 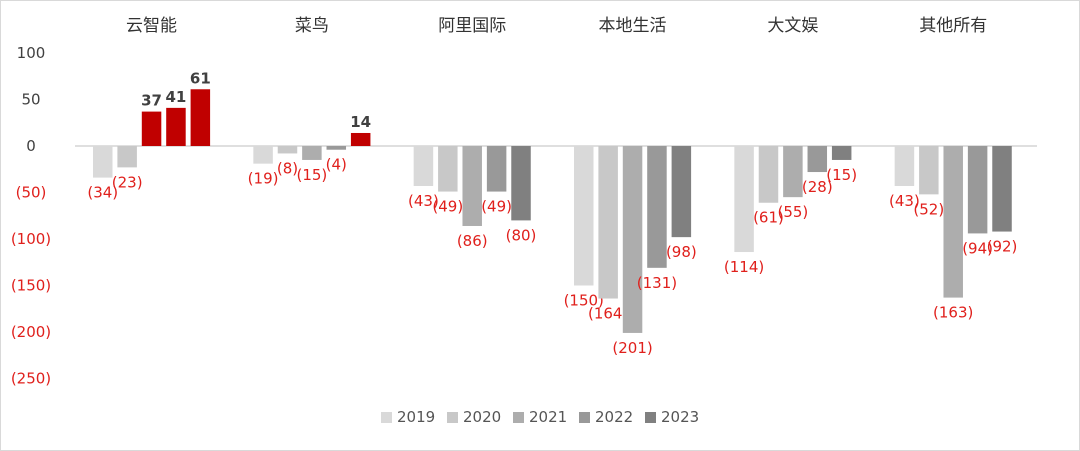 I want to click on category-label: 大文娱, so click(x=792, y=26).